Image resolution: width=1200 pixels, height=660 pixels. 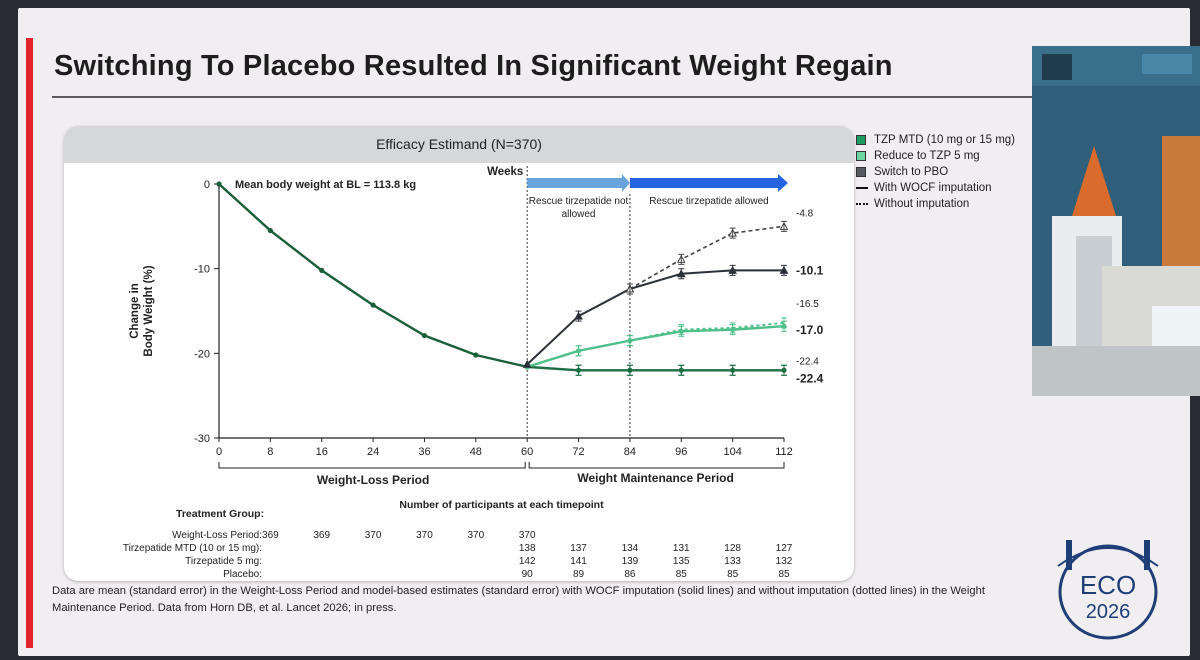 What do you see at coordinates (732, 452) in the screenshot?
I see `x-tick-label: 104` at bounding box center [732, 452].